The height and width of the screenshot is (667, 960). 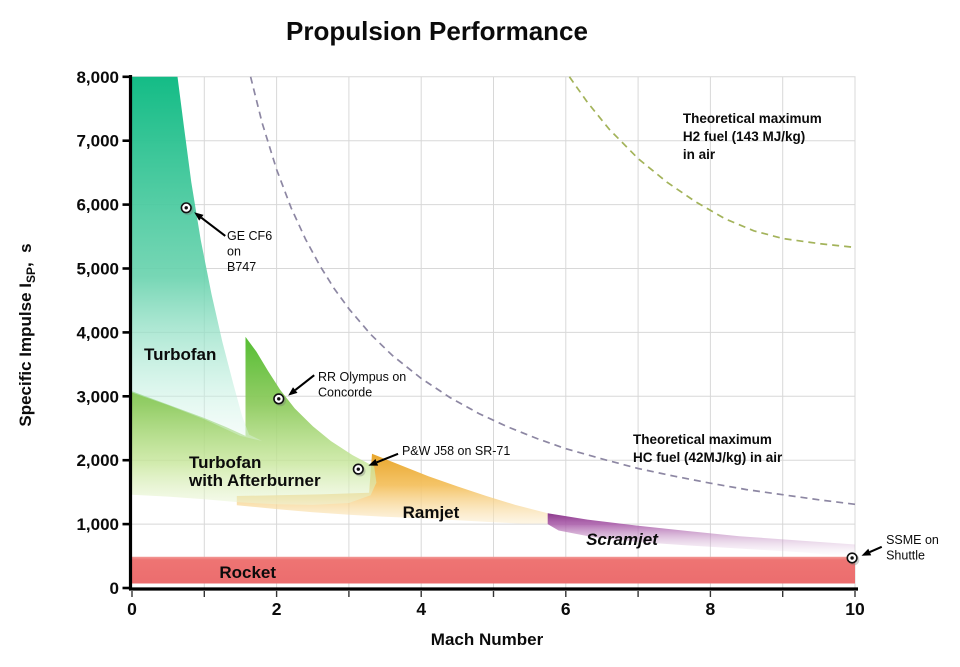 I want to click on region-turbofan-afterburner, so click(x=254, y=420).